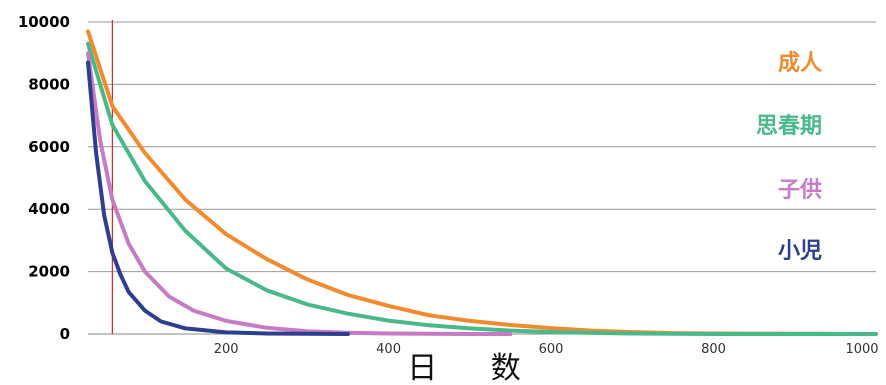 The height and width of the screenshot is (385, 886). Describe the element at coordinates (226, 349) in the screenshot. I see `x-tick-label: 200` at that location.